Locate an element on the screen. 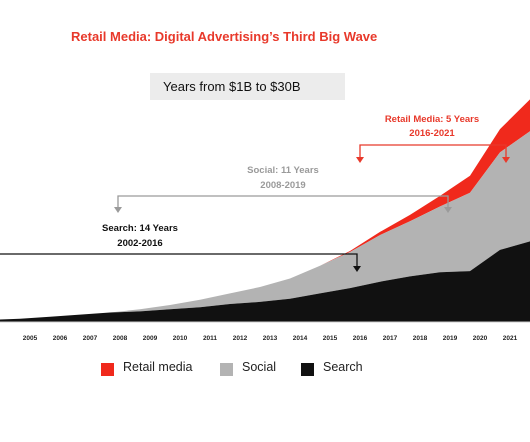 The height and width of the screenshot is (442, 530). social-annotation-range: 2008-2019 is located at coordinates (282, 185).